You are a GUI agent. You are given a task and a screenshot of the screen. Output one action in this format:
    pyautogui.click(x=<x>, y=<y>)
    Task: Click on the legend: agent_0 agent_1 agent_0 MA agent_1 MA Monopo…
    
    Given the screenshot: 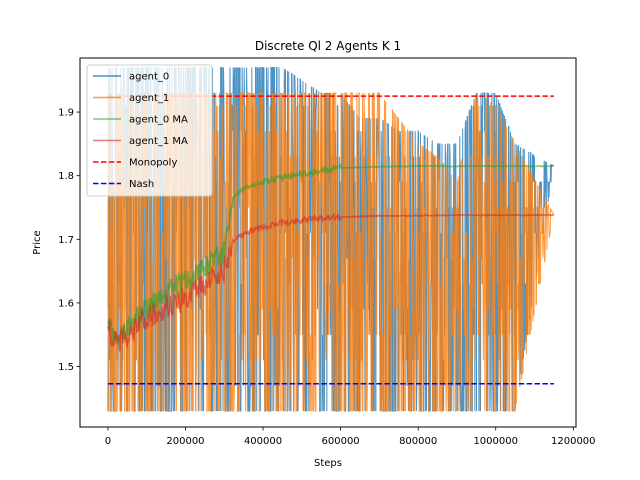 What is the action you would take?
    pyautogui.click(x=149, y=130)
    